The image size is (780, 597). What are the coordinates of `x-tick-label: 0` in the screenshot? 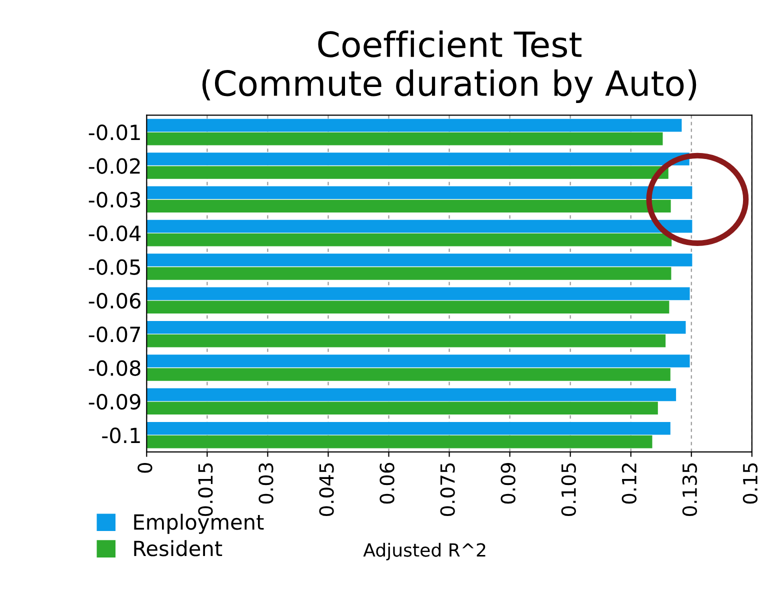 It's located at (145, 467).